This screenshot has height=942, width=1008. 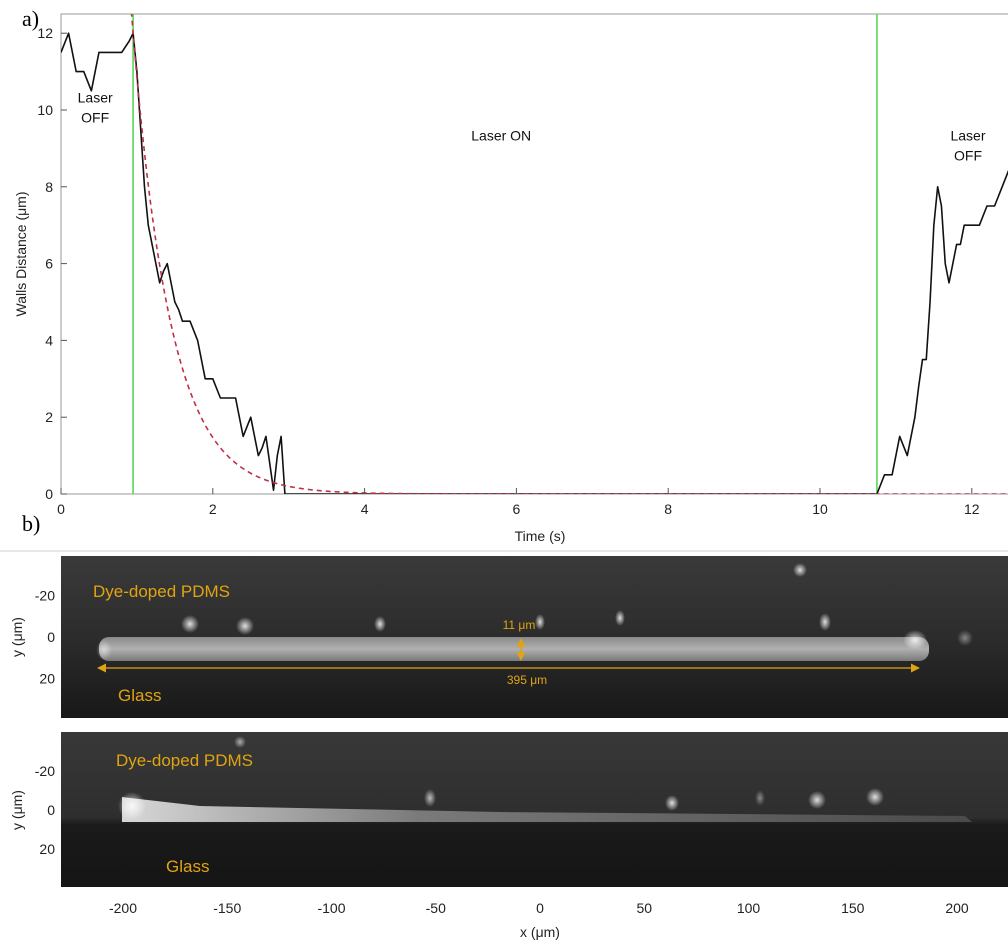 What do you see at coordinates (123, 908) in the screenshot?
I see `x-tick-label: -200` at bounding box center [123, 908].